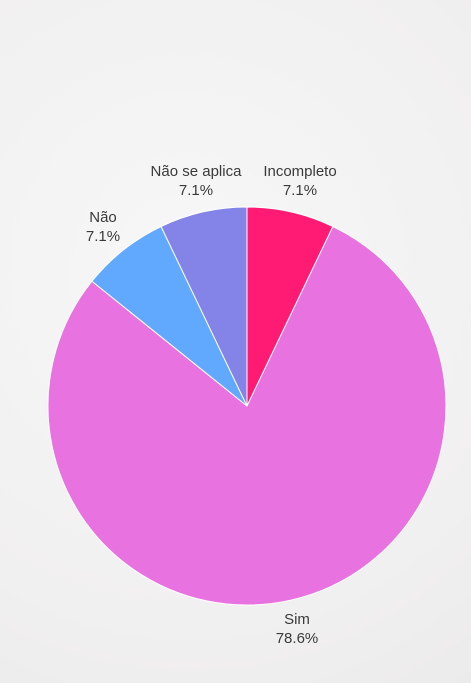  I want to click on slice-label: Incompleto, so click(299, 171).